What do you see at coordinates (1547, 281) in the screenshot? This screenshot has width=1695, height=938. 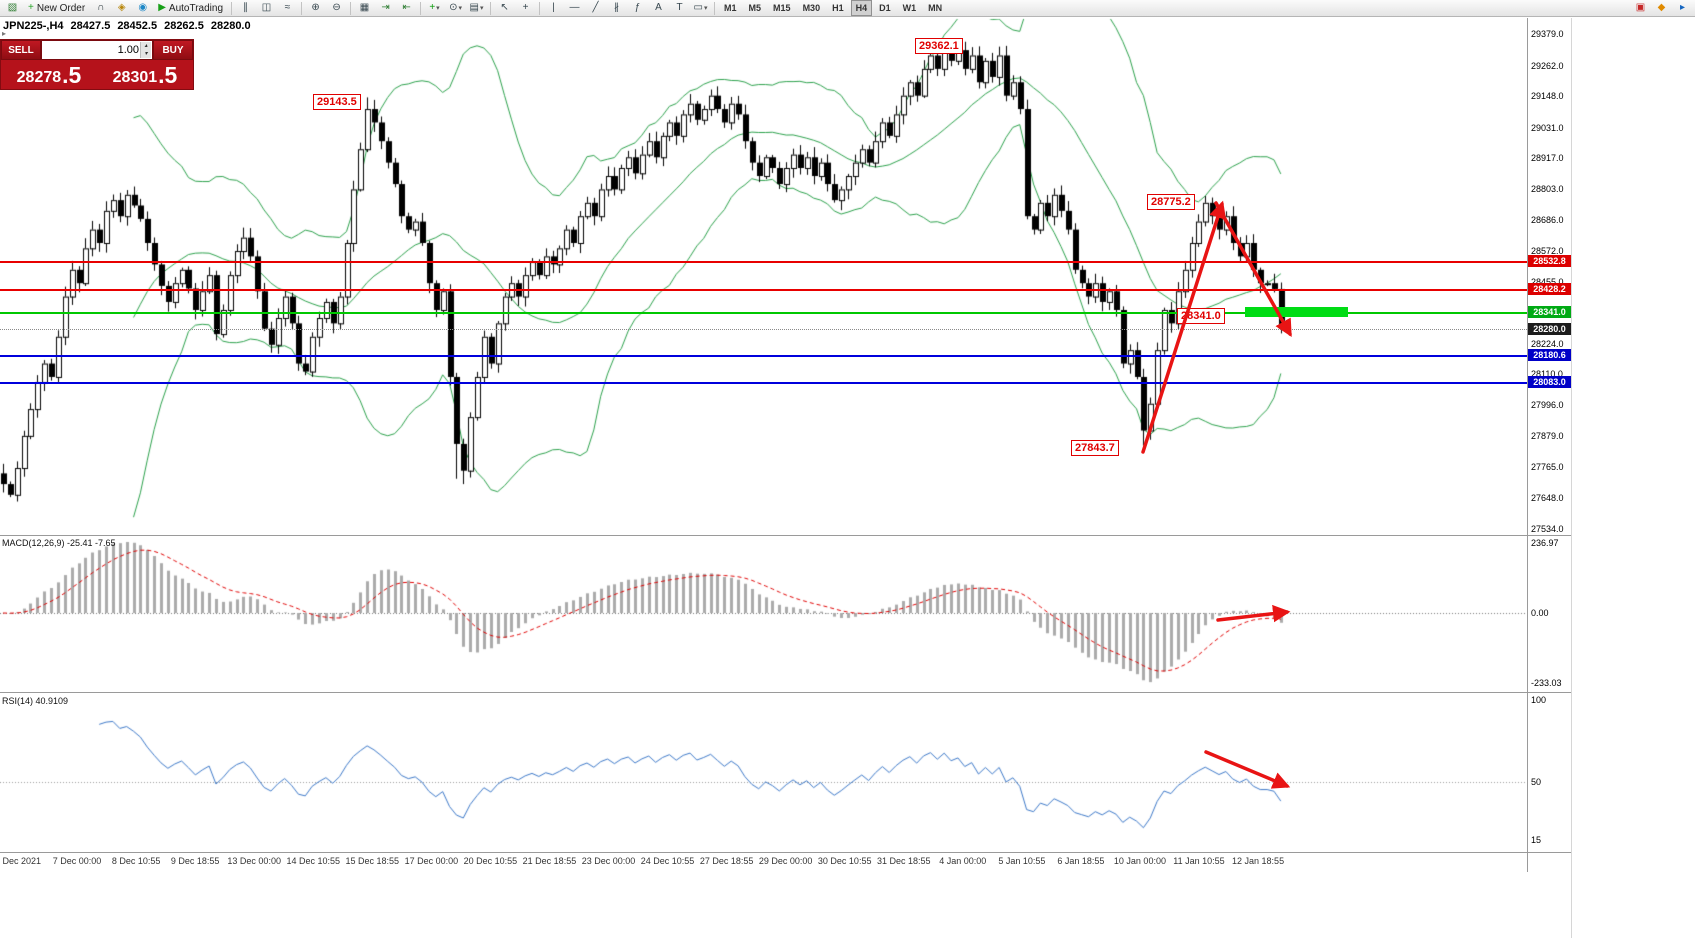 I see `price-scale-tick: 28455.0` at bounding box center [1547, 281].